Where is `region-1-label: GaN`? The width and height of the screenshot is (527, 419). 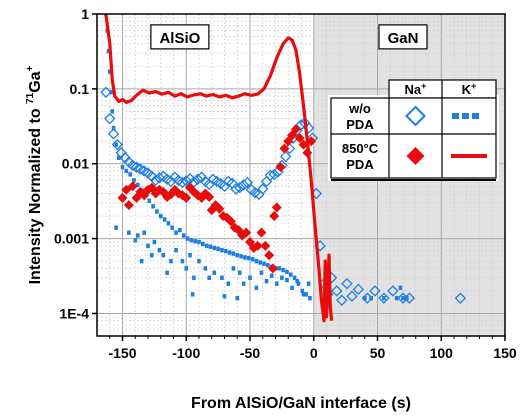 region-1-label: GaN is located at coordinates (403, 38).